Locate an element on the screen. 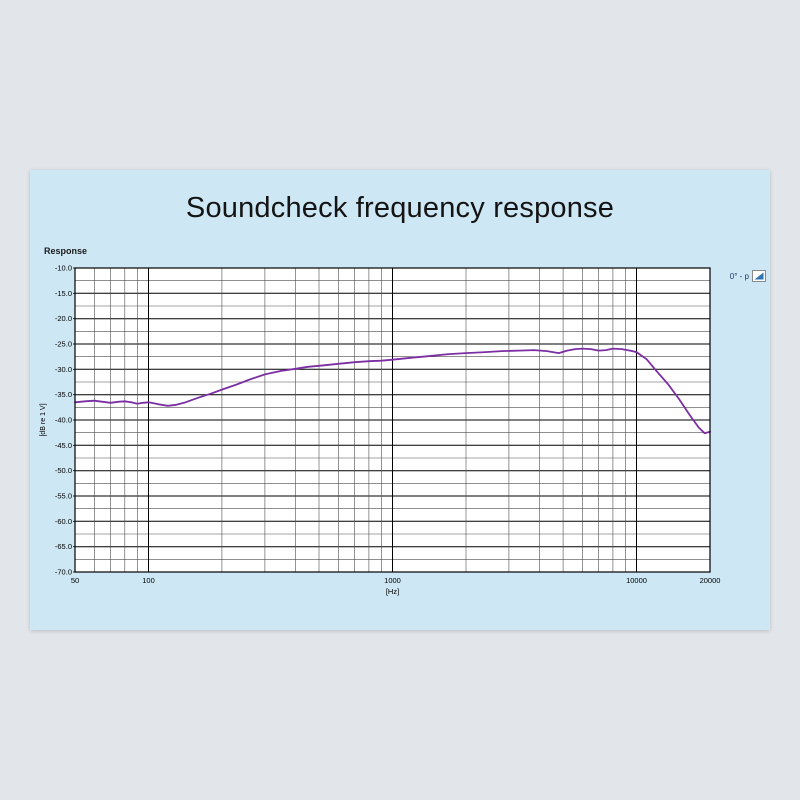  chart-response-label: Response is located at coordinates (66, 251).